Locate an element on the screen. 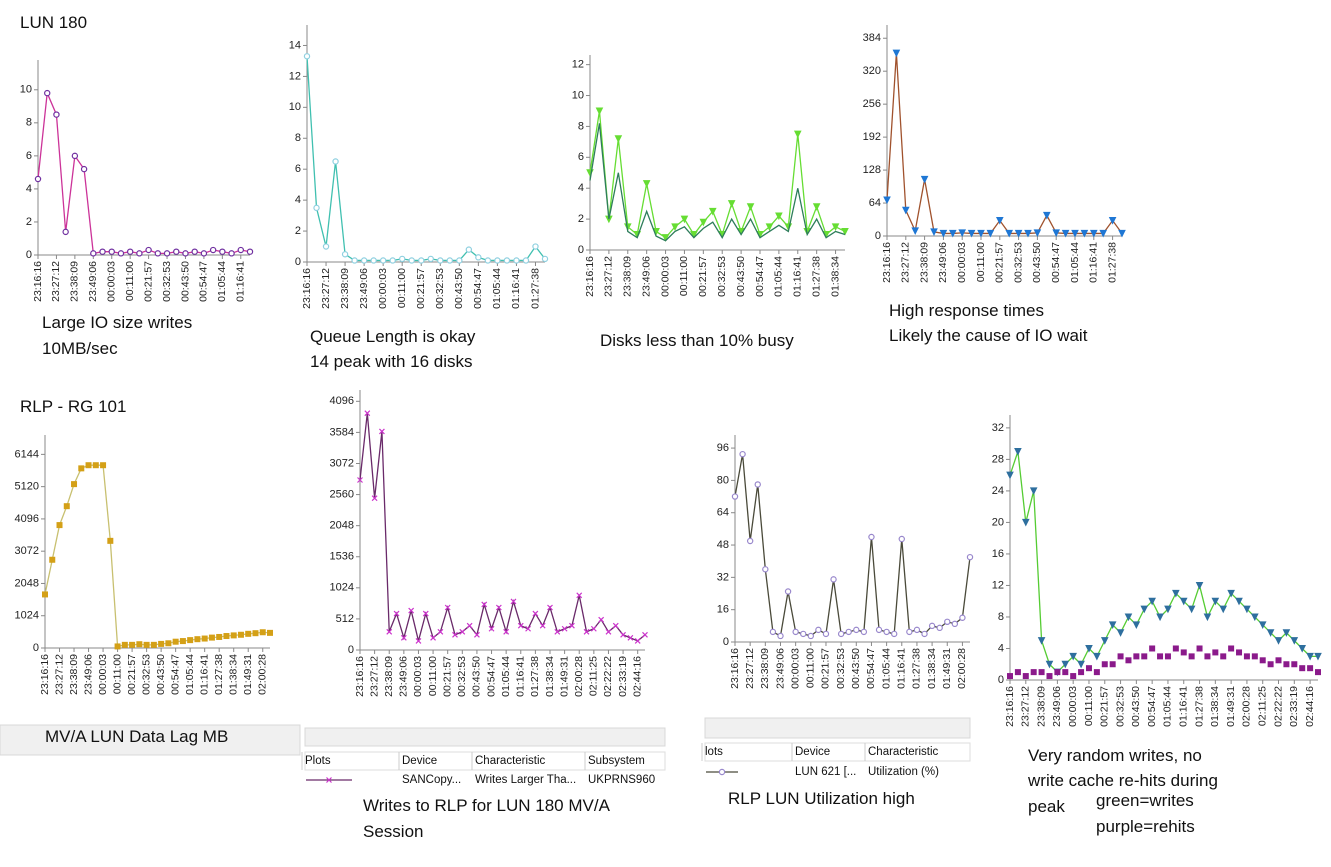  x-tick-label: 02:22:22 is located at coordinates (1278, 706).